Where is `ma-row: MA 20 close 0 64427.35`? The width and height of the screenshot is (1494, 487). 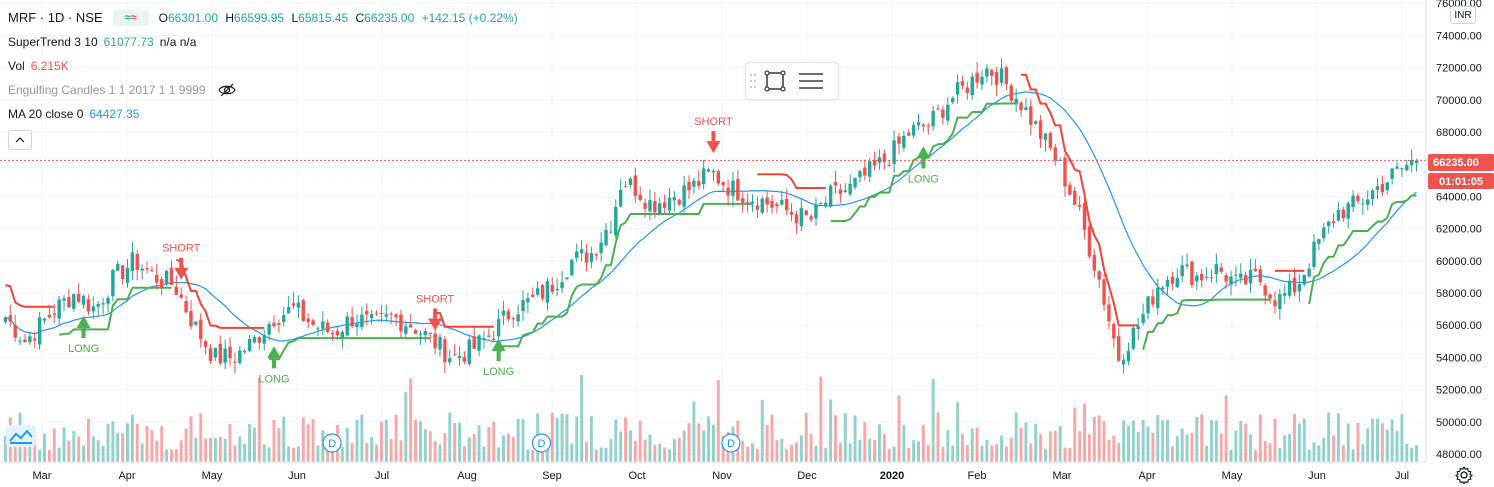
ma-row: MA 20 close 0 64427.35 is located at coordinates (263, 114).